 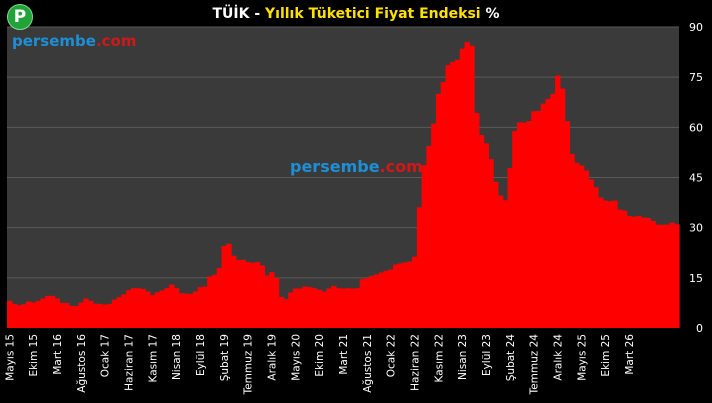 I want to click on x-tick-label: Aralık 19, so click(x=273, y=357).